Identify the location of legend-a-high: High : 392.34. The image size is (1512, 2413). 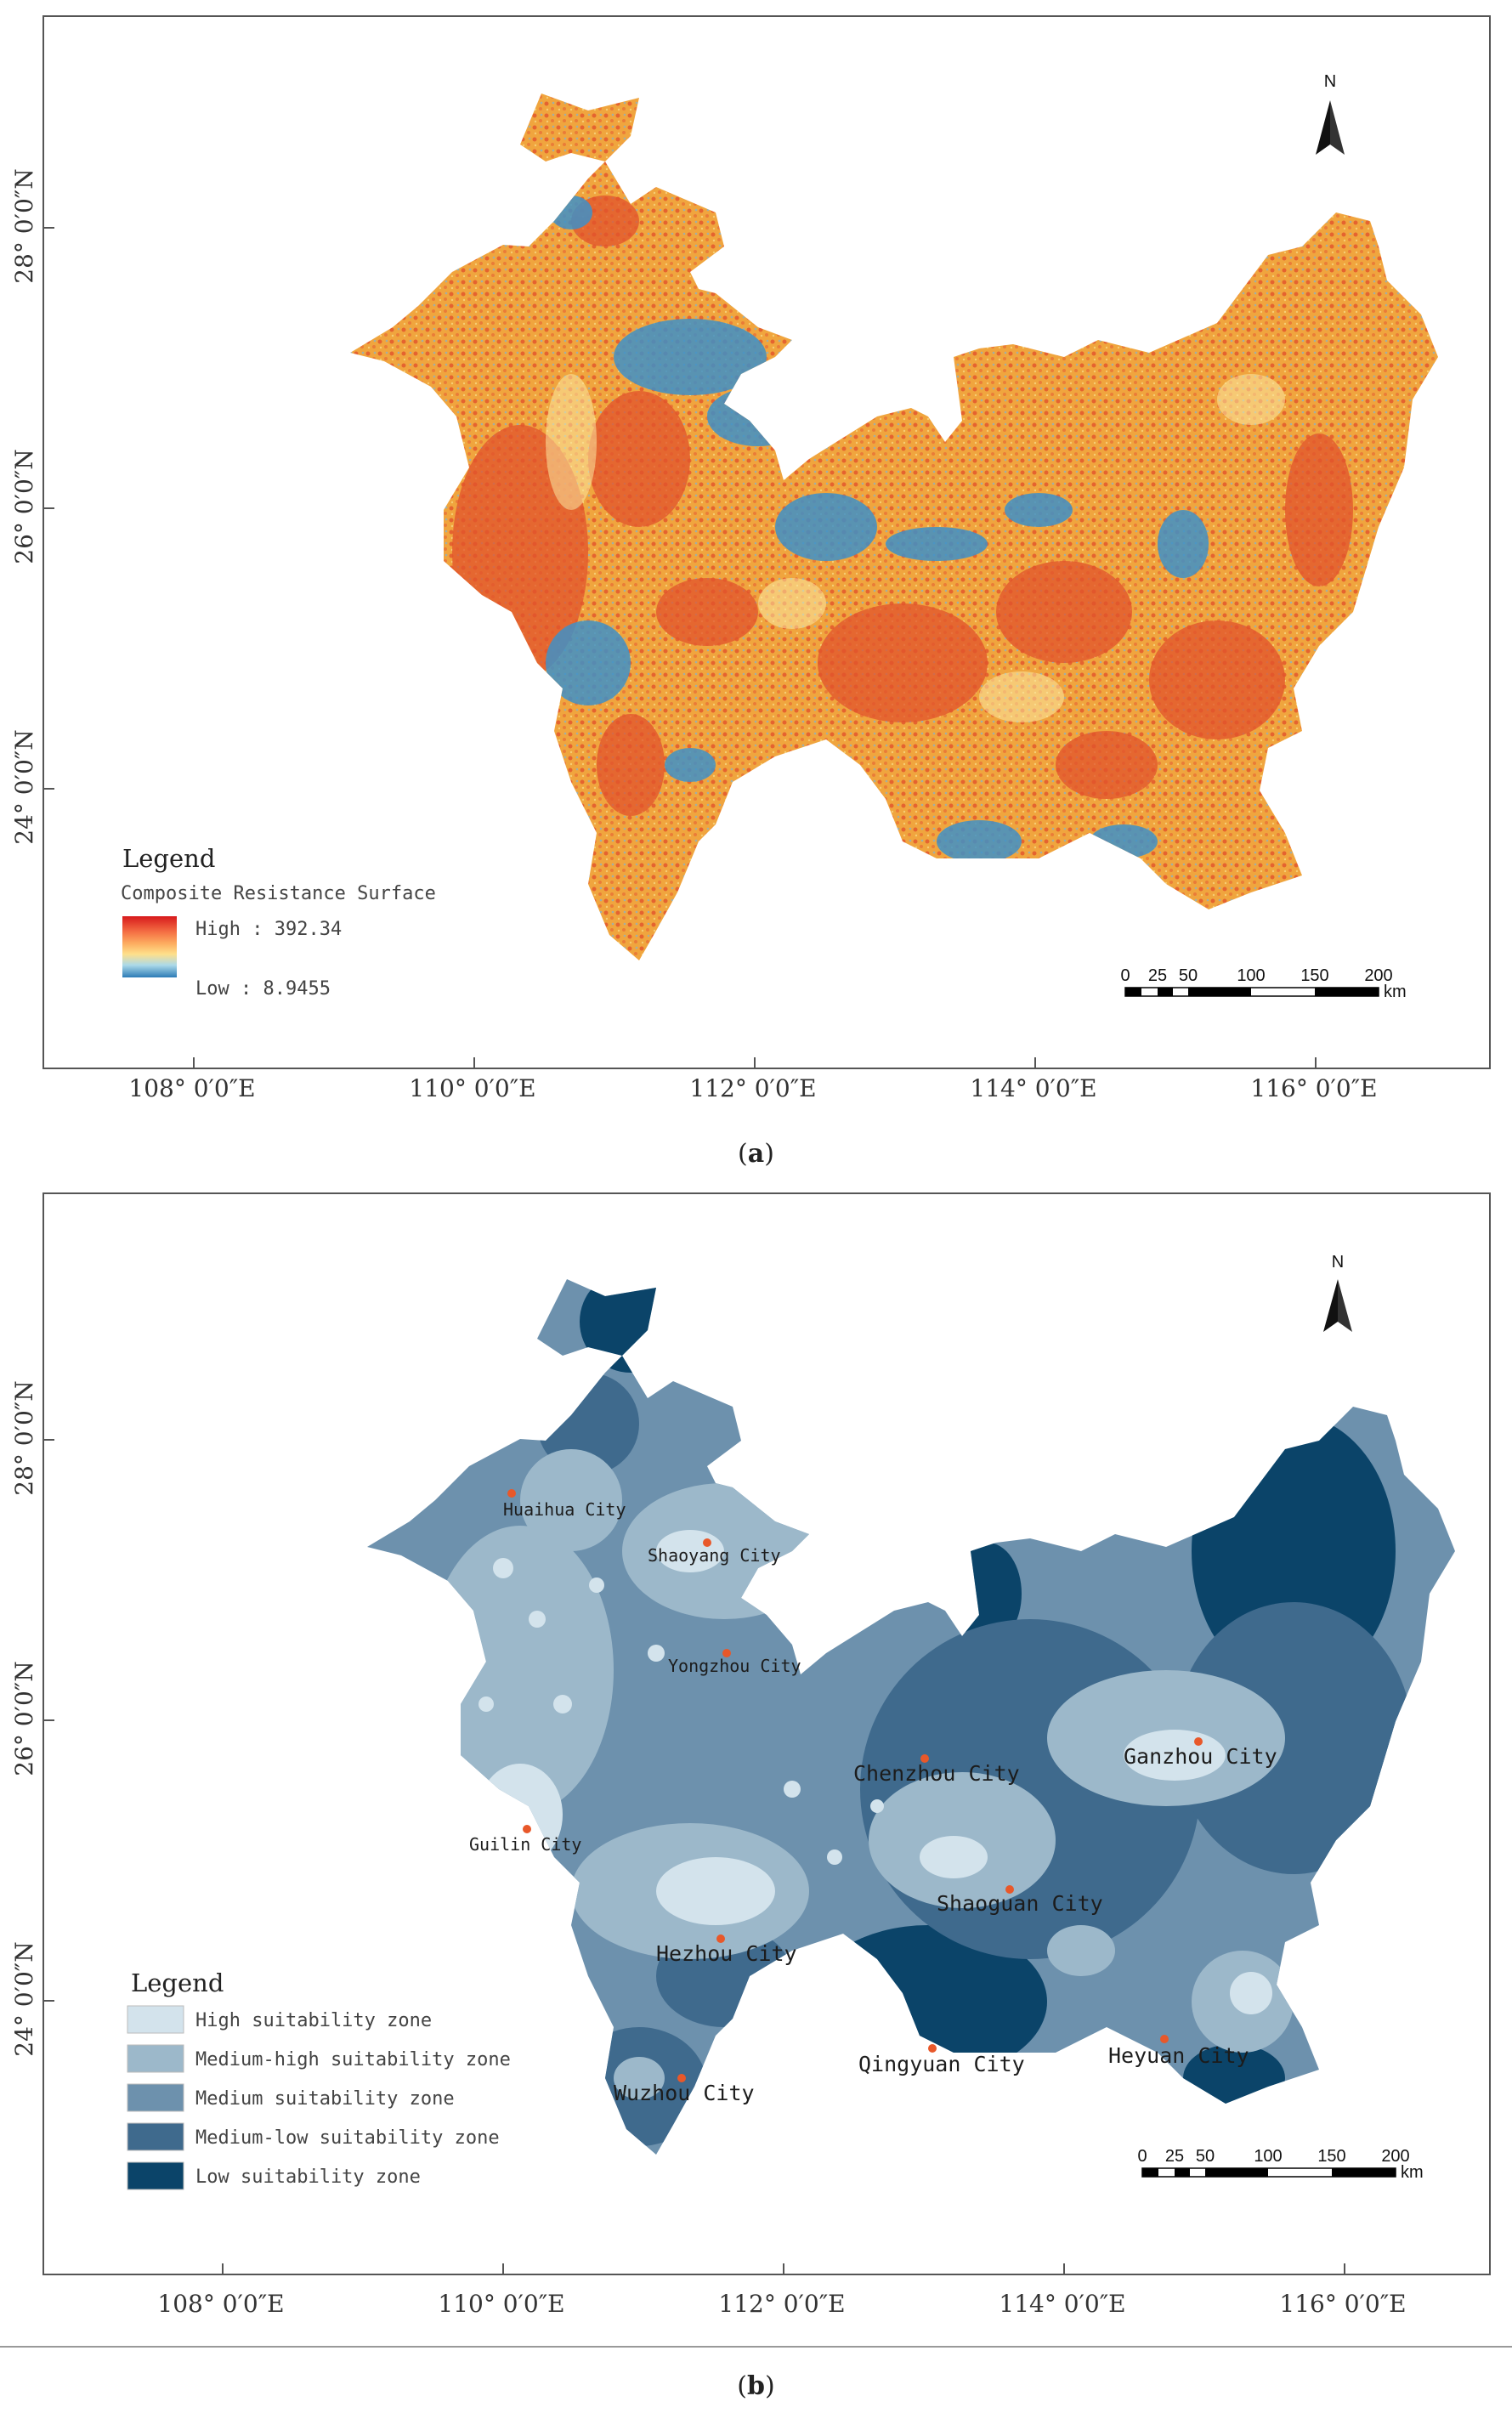
(268, 929).